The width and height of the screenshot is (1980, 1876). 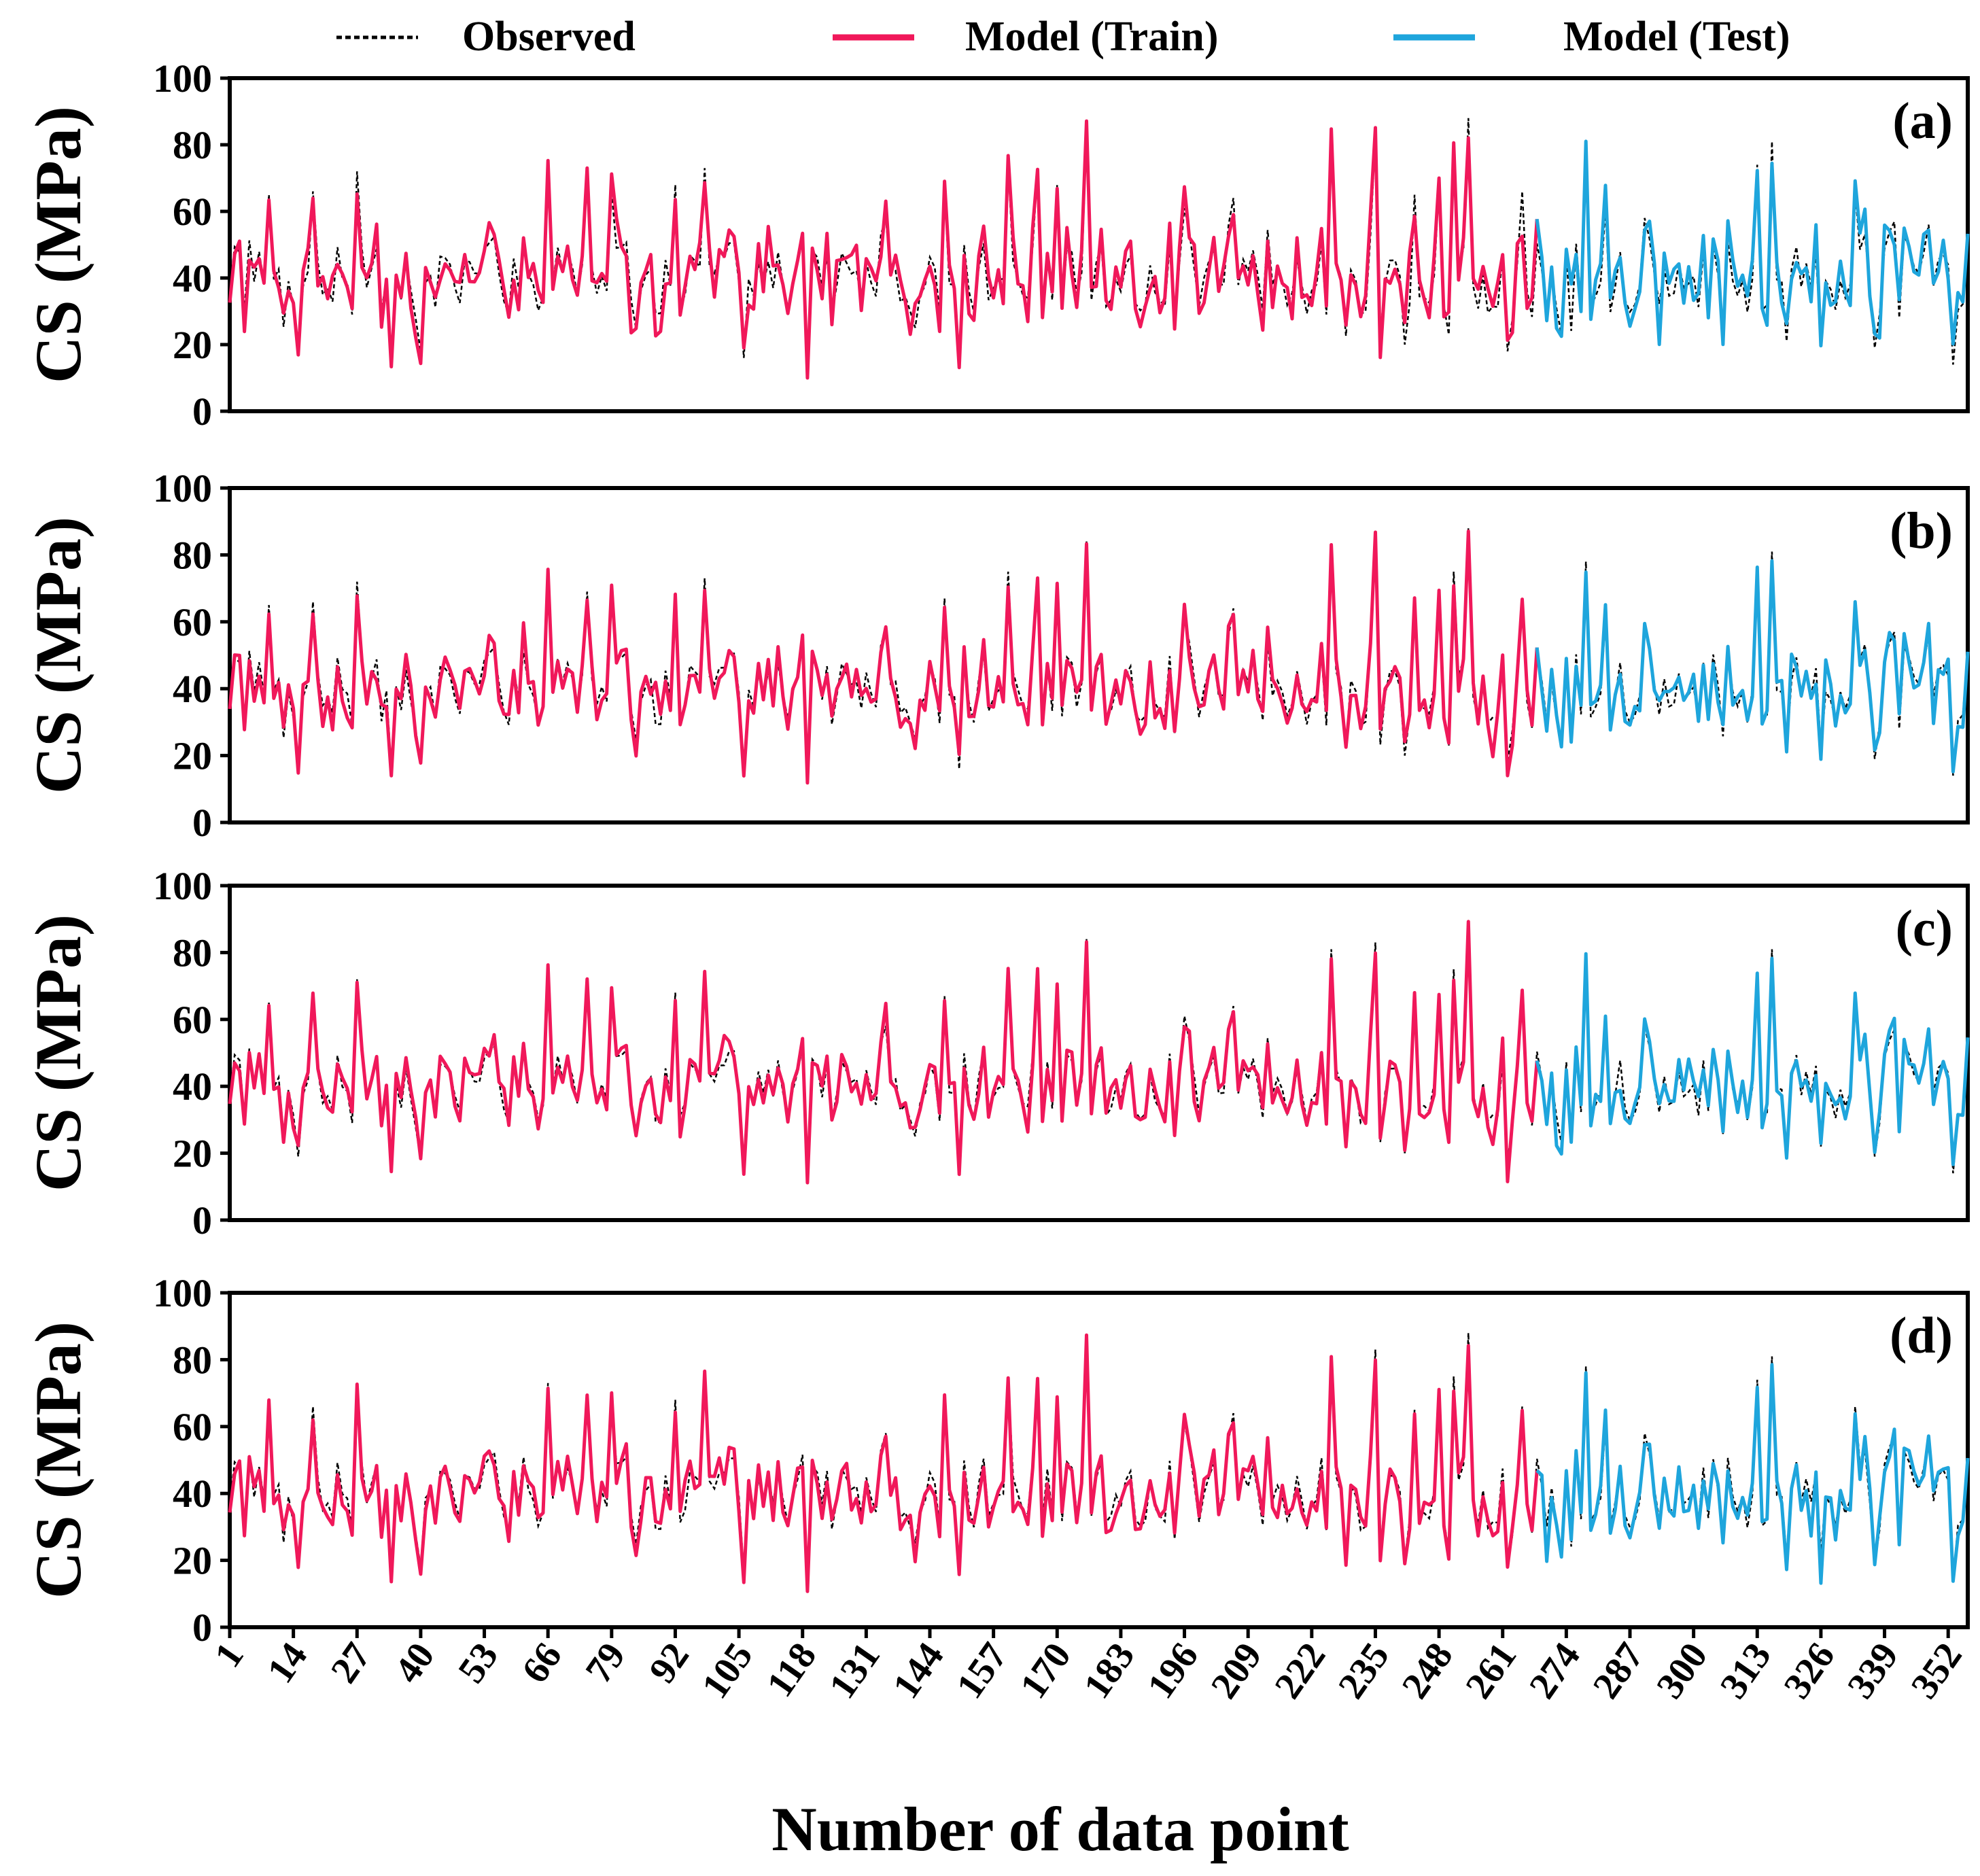 I want to click on series-observed, so click(x=1098, y=653).